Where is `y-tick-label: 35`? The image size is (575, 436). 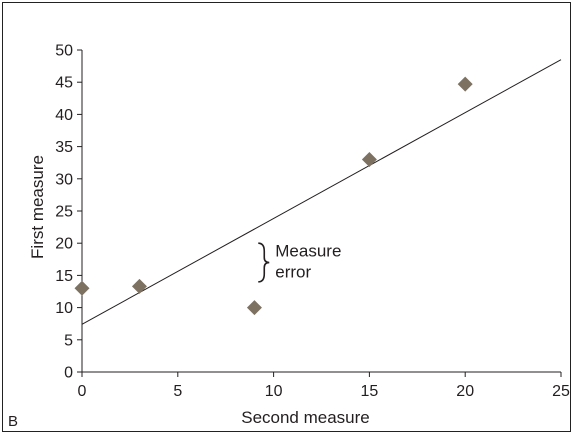
y-tick-label: 35 is located at coordinates (64, 147).